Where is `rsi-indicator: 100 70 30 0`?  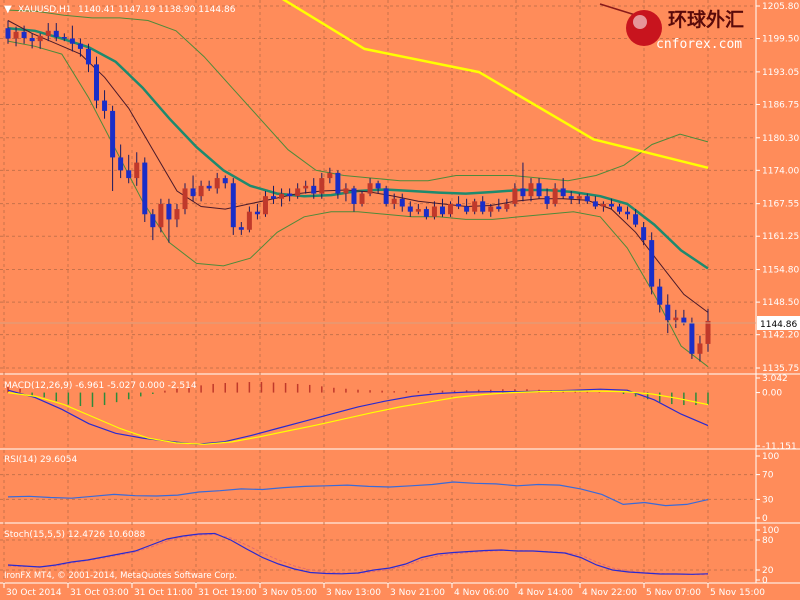 rsi-indicator: 100 70 30 0 is located at coordinates (389, 488).